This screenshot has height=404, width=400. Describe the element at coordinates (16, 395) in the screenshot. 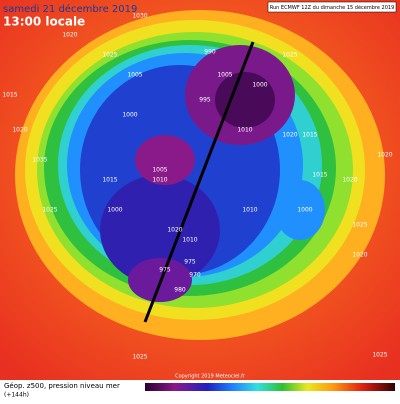

I see `lead-time: (+144h)` at that location.